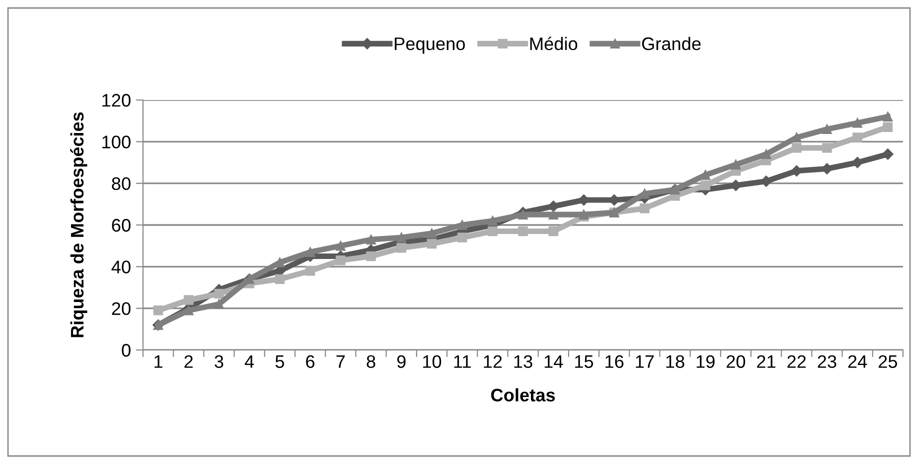 The height and width of the screenshot is (464, 918). Describe the element at coordinates (310, 361) in the screenshot. I see `x-tick-label: 6` at that location.